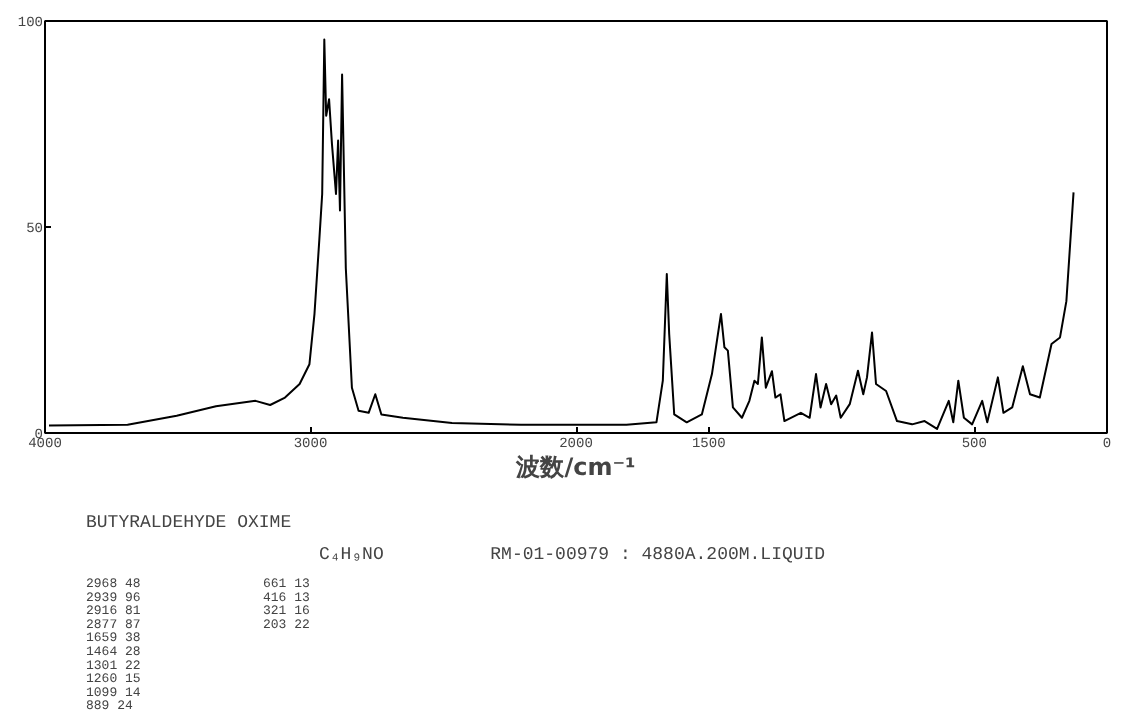 The height and width of the screenshot is (716, 1140). What do you see at coordinates (351, 555) in the screenshot?
I see `text: C₄H₉NO` at bounding box center [351, 555].